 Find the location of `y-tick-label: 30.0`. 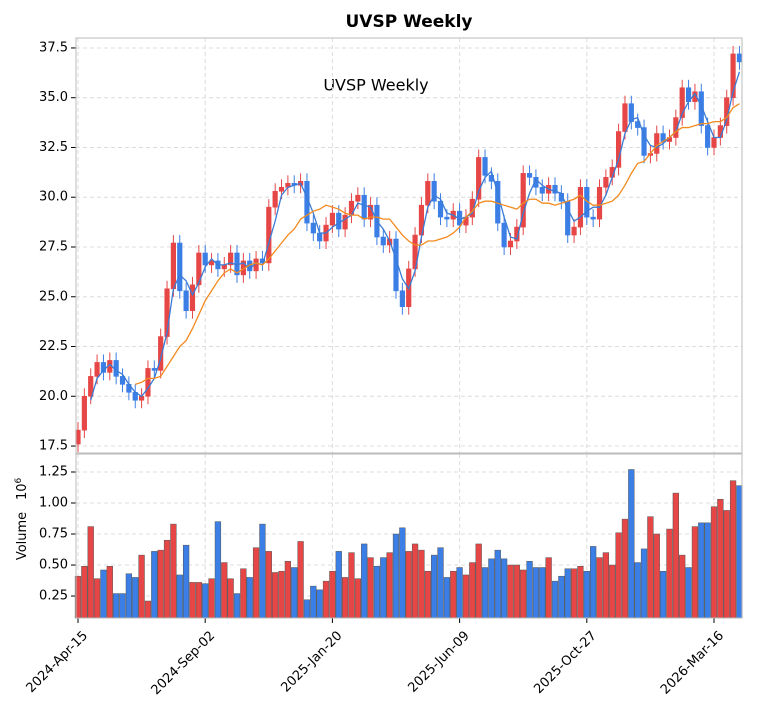

y-tick-label: 30.0 is located at coordinates (53, 197).